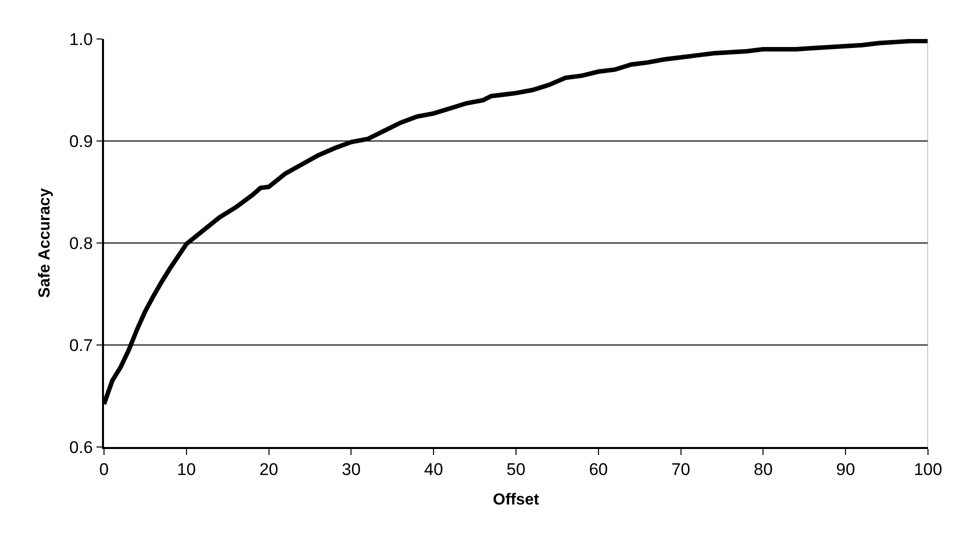 This screenshot has width=959, height=536. Describe the element at coordinates (81, 39) in the screenshot. I see `y-tick-label: 1.0` at that location.